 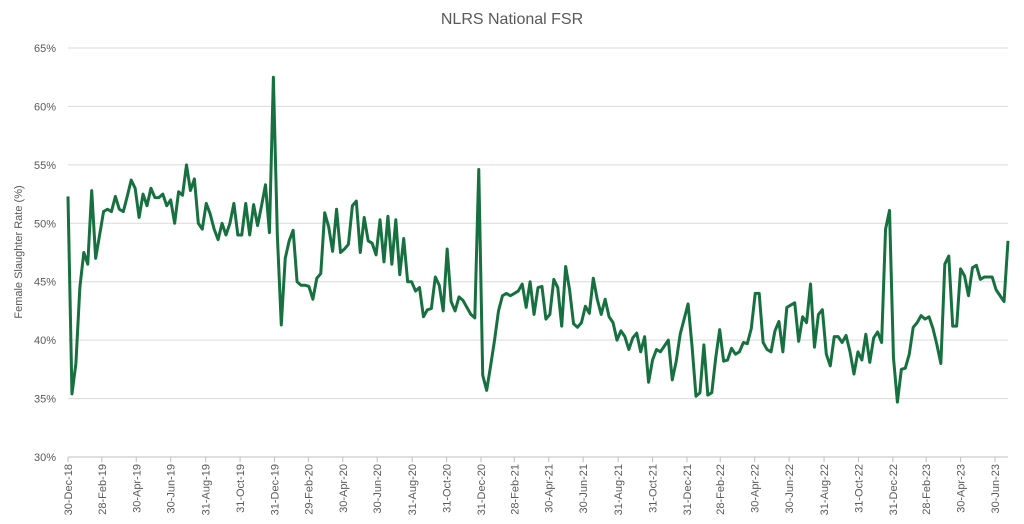 I want to click on y-tick-label: 45%, so click(x=45, y=283).